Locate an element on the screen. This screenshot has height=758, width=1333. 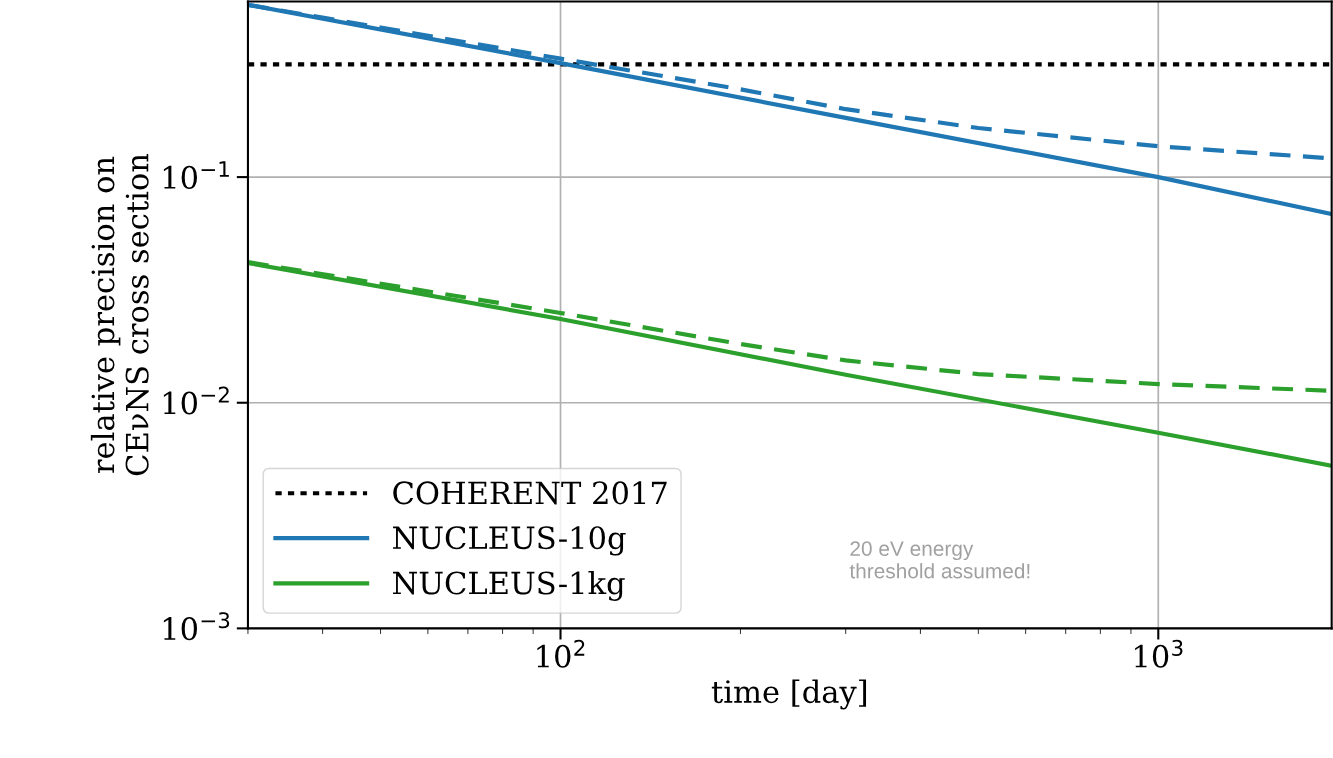
x-axis-title: time [day] is located at coordinates (789, 694).